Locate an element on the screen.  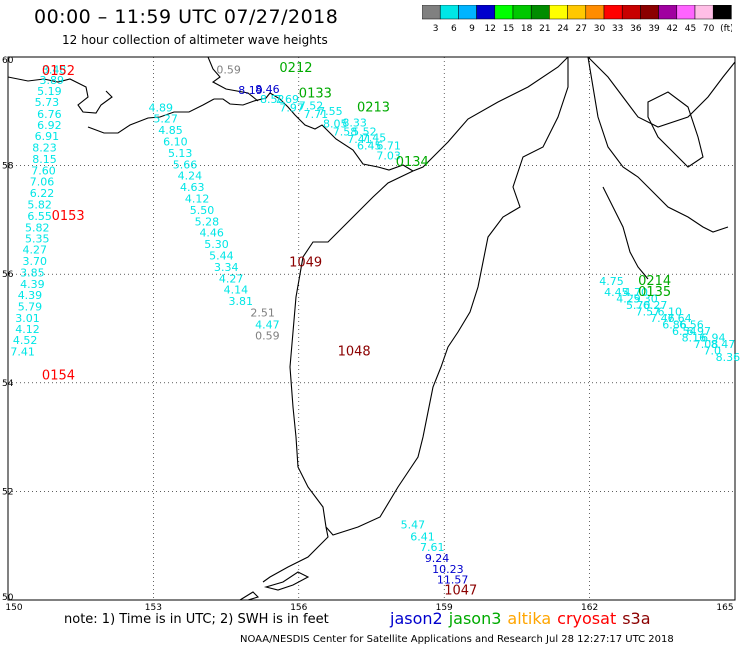
lat-tick-label: 52 is located at coordinates (7, 492).